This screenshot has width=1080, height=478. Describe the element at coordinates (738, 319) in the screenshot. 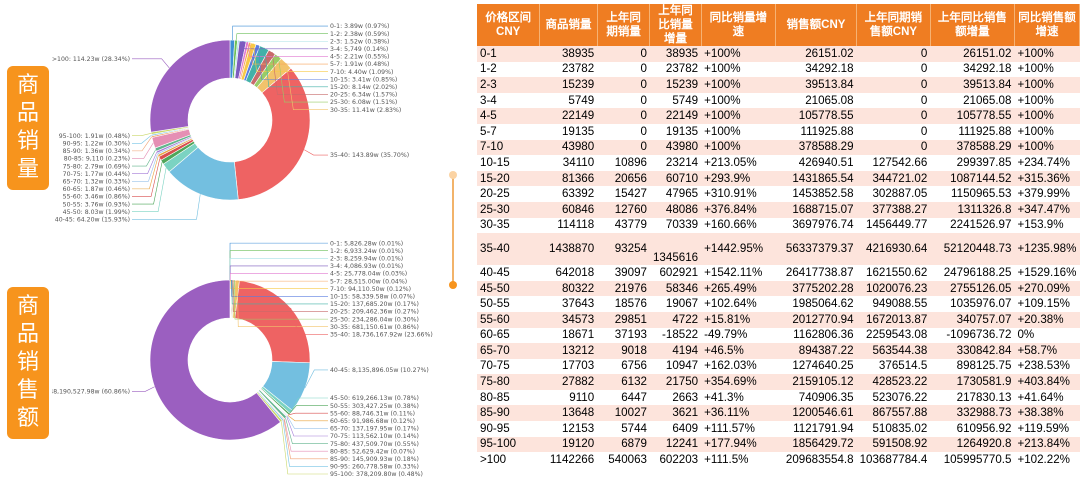

I see `table-cell: +15.81%` at that location.